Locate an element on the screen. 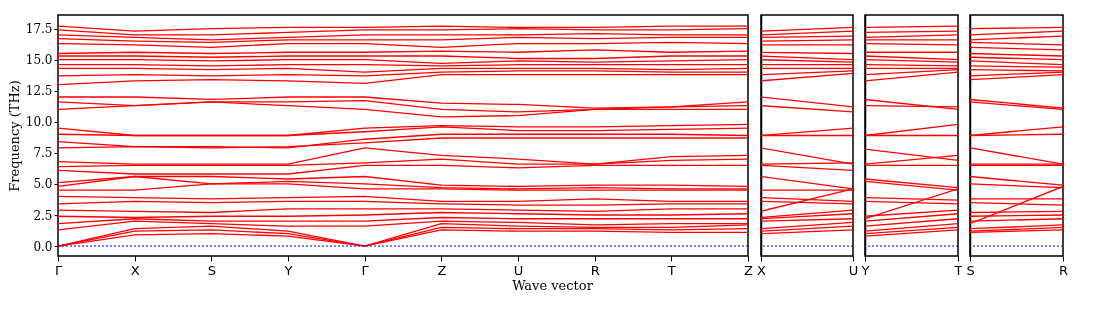  y-tick-label: 5.0 is located at coordinates (43, 184).